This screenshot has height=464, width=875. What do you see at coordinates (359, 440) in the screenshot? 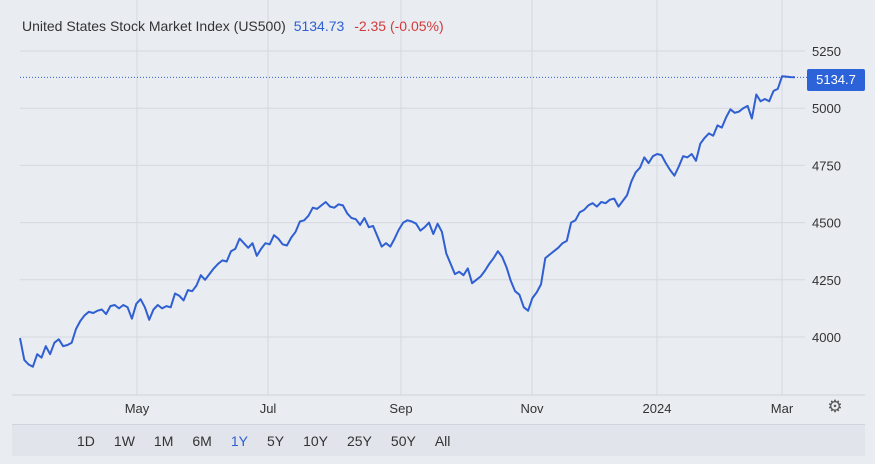
I see `range-button-25y: 25Y` at bounding box center [359, 440].